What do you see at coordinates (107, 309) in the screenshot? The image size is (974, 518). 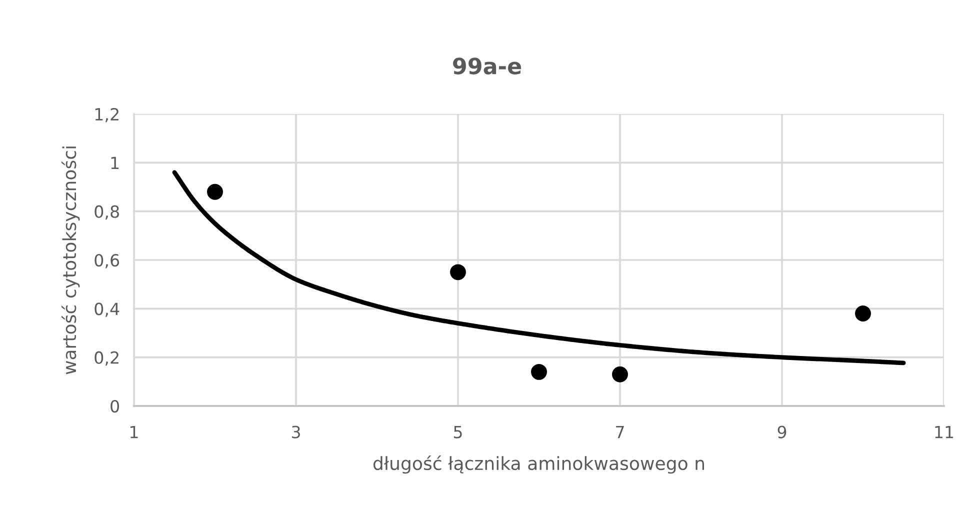 I see `y-tick-label: 0,4` at bounding box center [107, 309].